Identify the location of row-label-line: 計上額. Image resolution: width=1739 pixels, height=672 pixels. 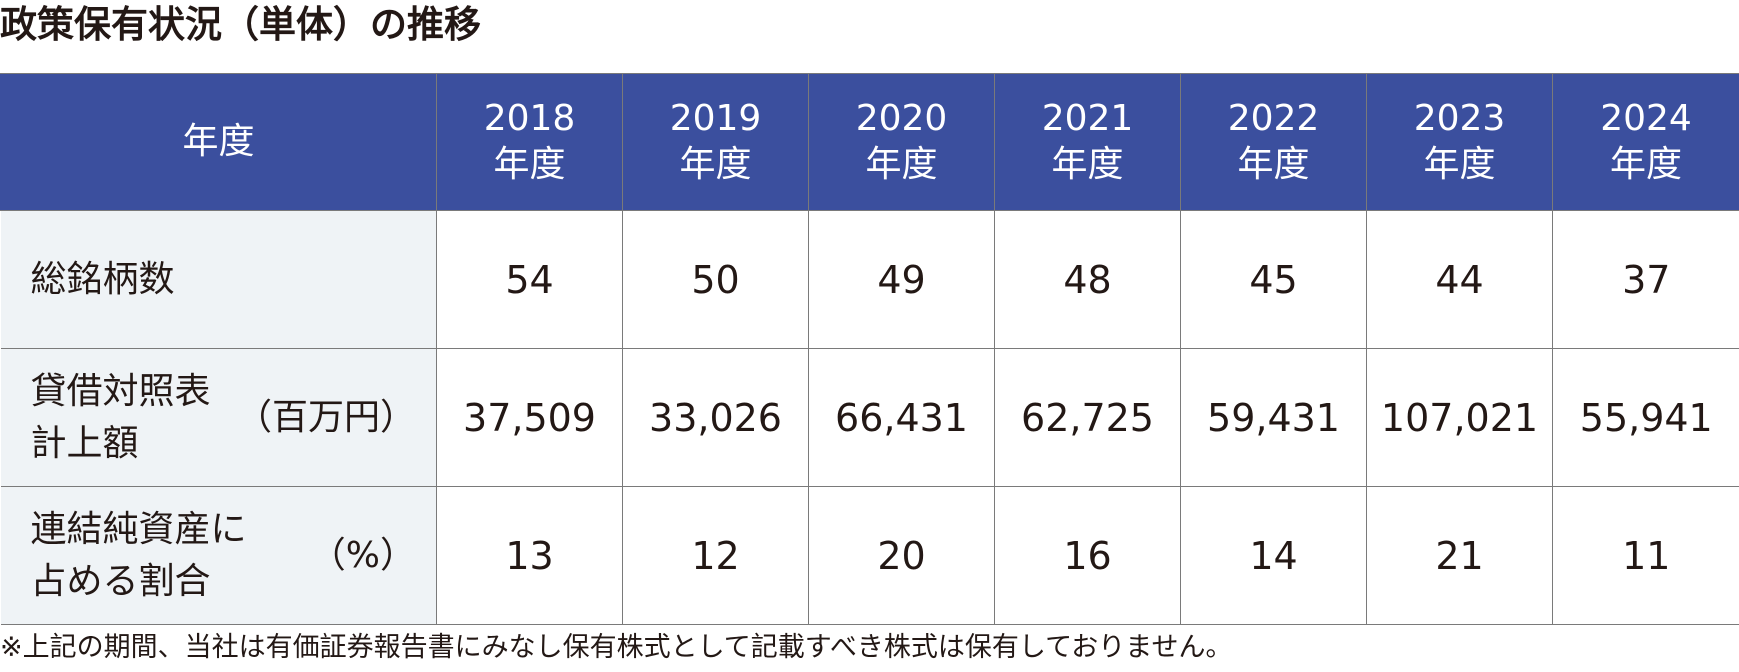
(84, 443).